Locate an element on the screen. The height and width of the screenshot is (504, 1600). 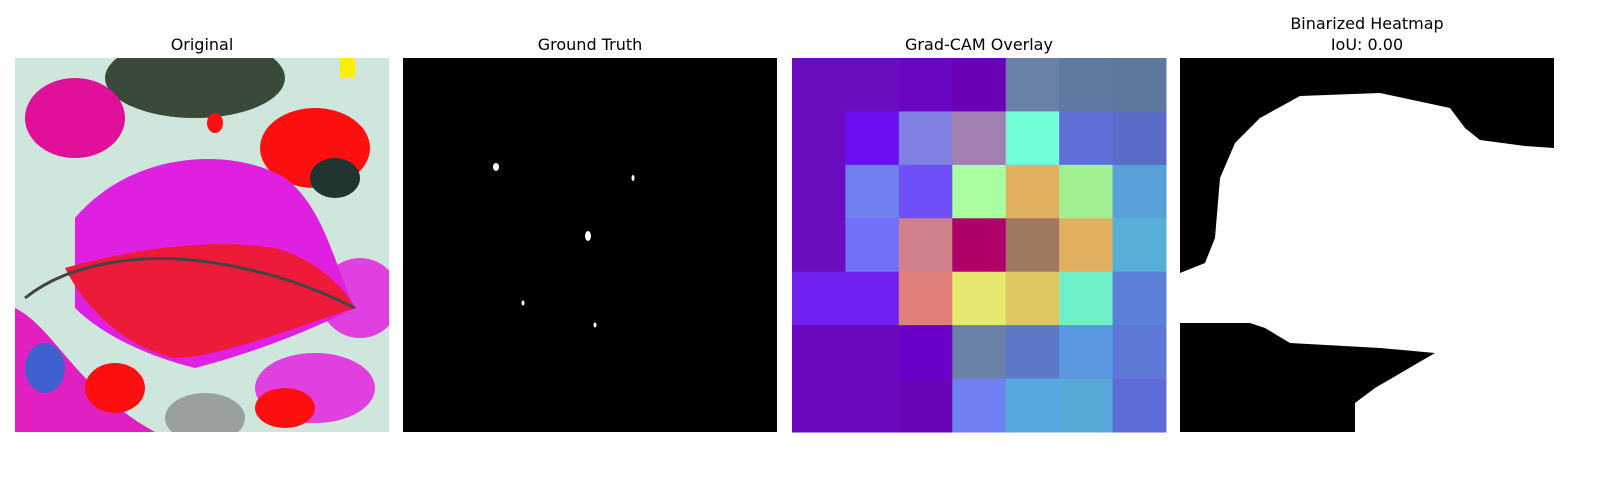
panel-title: Ground Truth is located at coordinates (590, 44).